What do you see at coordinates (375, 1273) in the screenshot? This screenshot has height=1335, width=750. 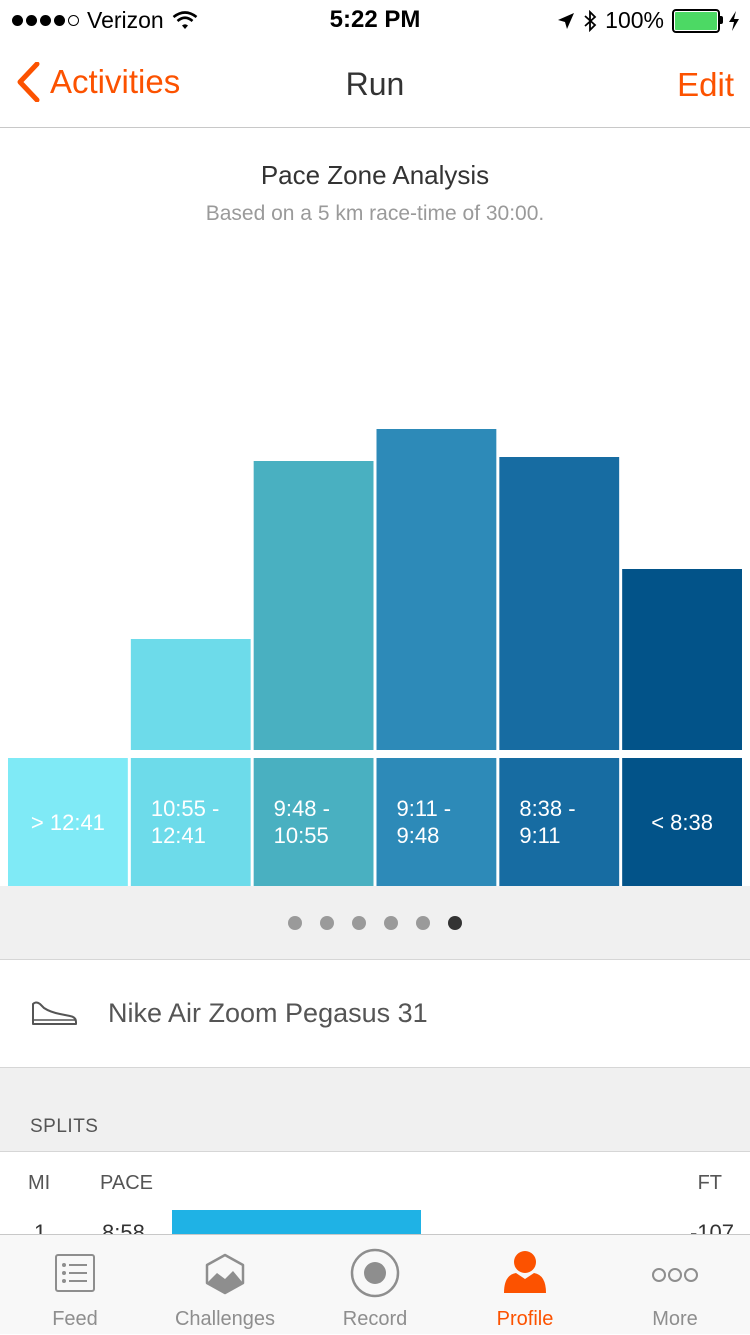 I see `record-icon` at bounding box center [375, 1273].